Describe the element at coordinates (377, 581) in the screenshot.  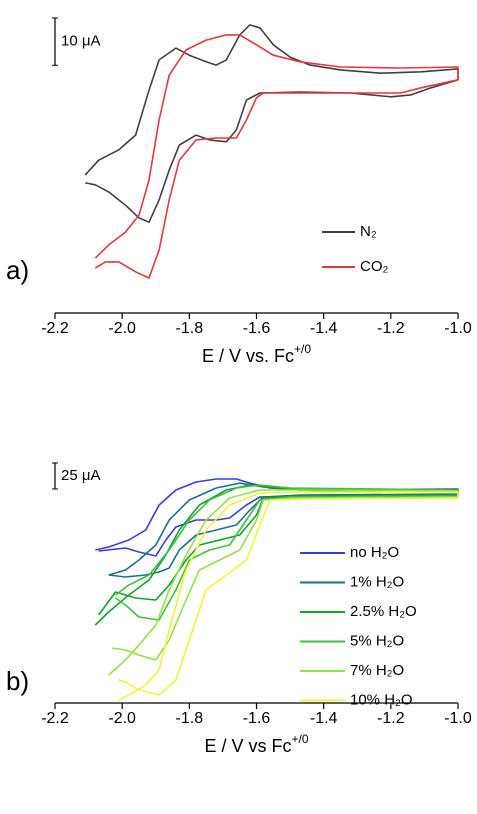
I see `legend-label: 1% H₂O` at that location.